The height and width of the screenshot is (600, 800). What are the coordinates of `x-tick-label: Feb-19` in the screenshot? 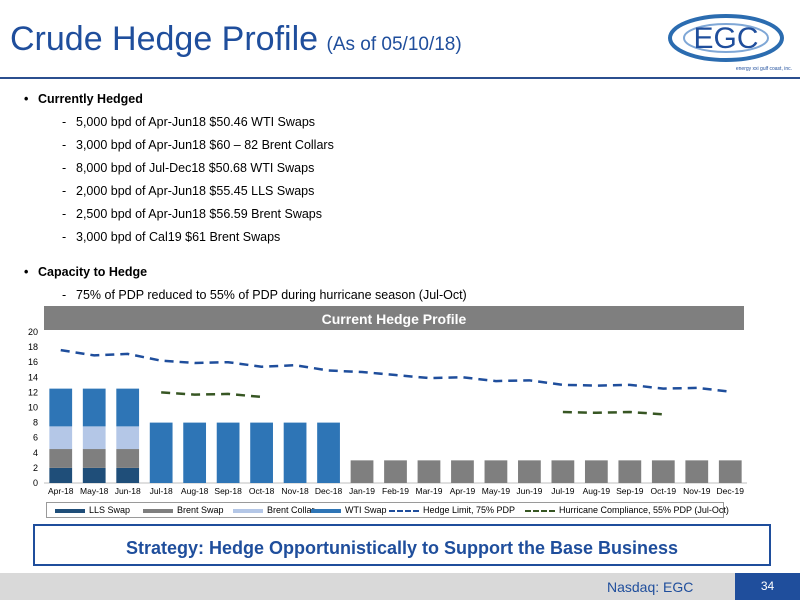 It's located at (395, 491).